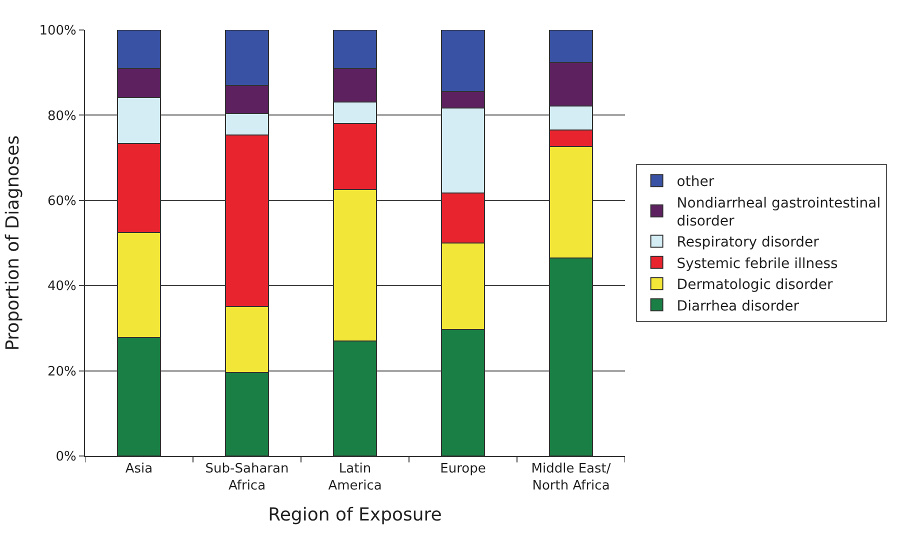 The width and height of the screenshot is (900, 533). Describe the element at coordinates (61, 286) in the screenshot. I see `y-tick-label: 40%` at that location.